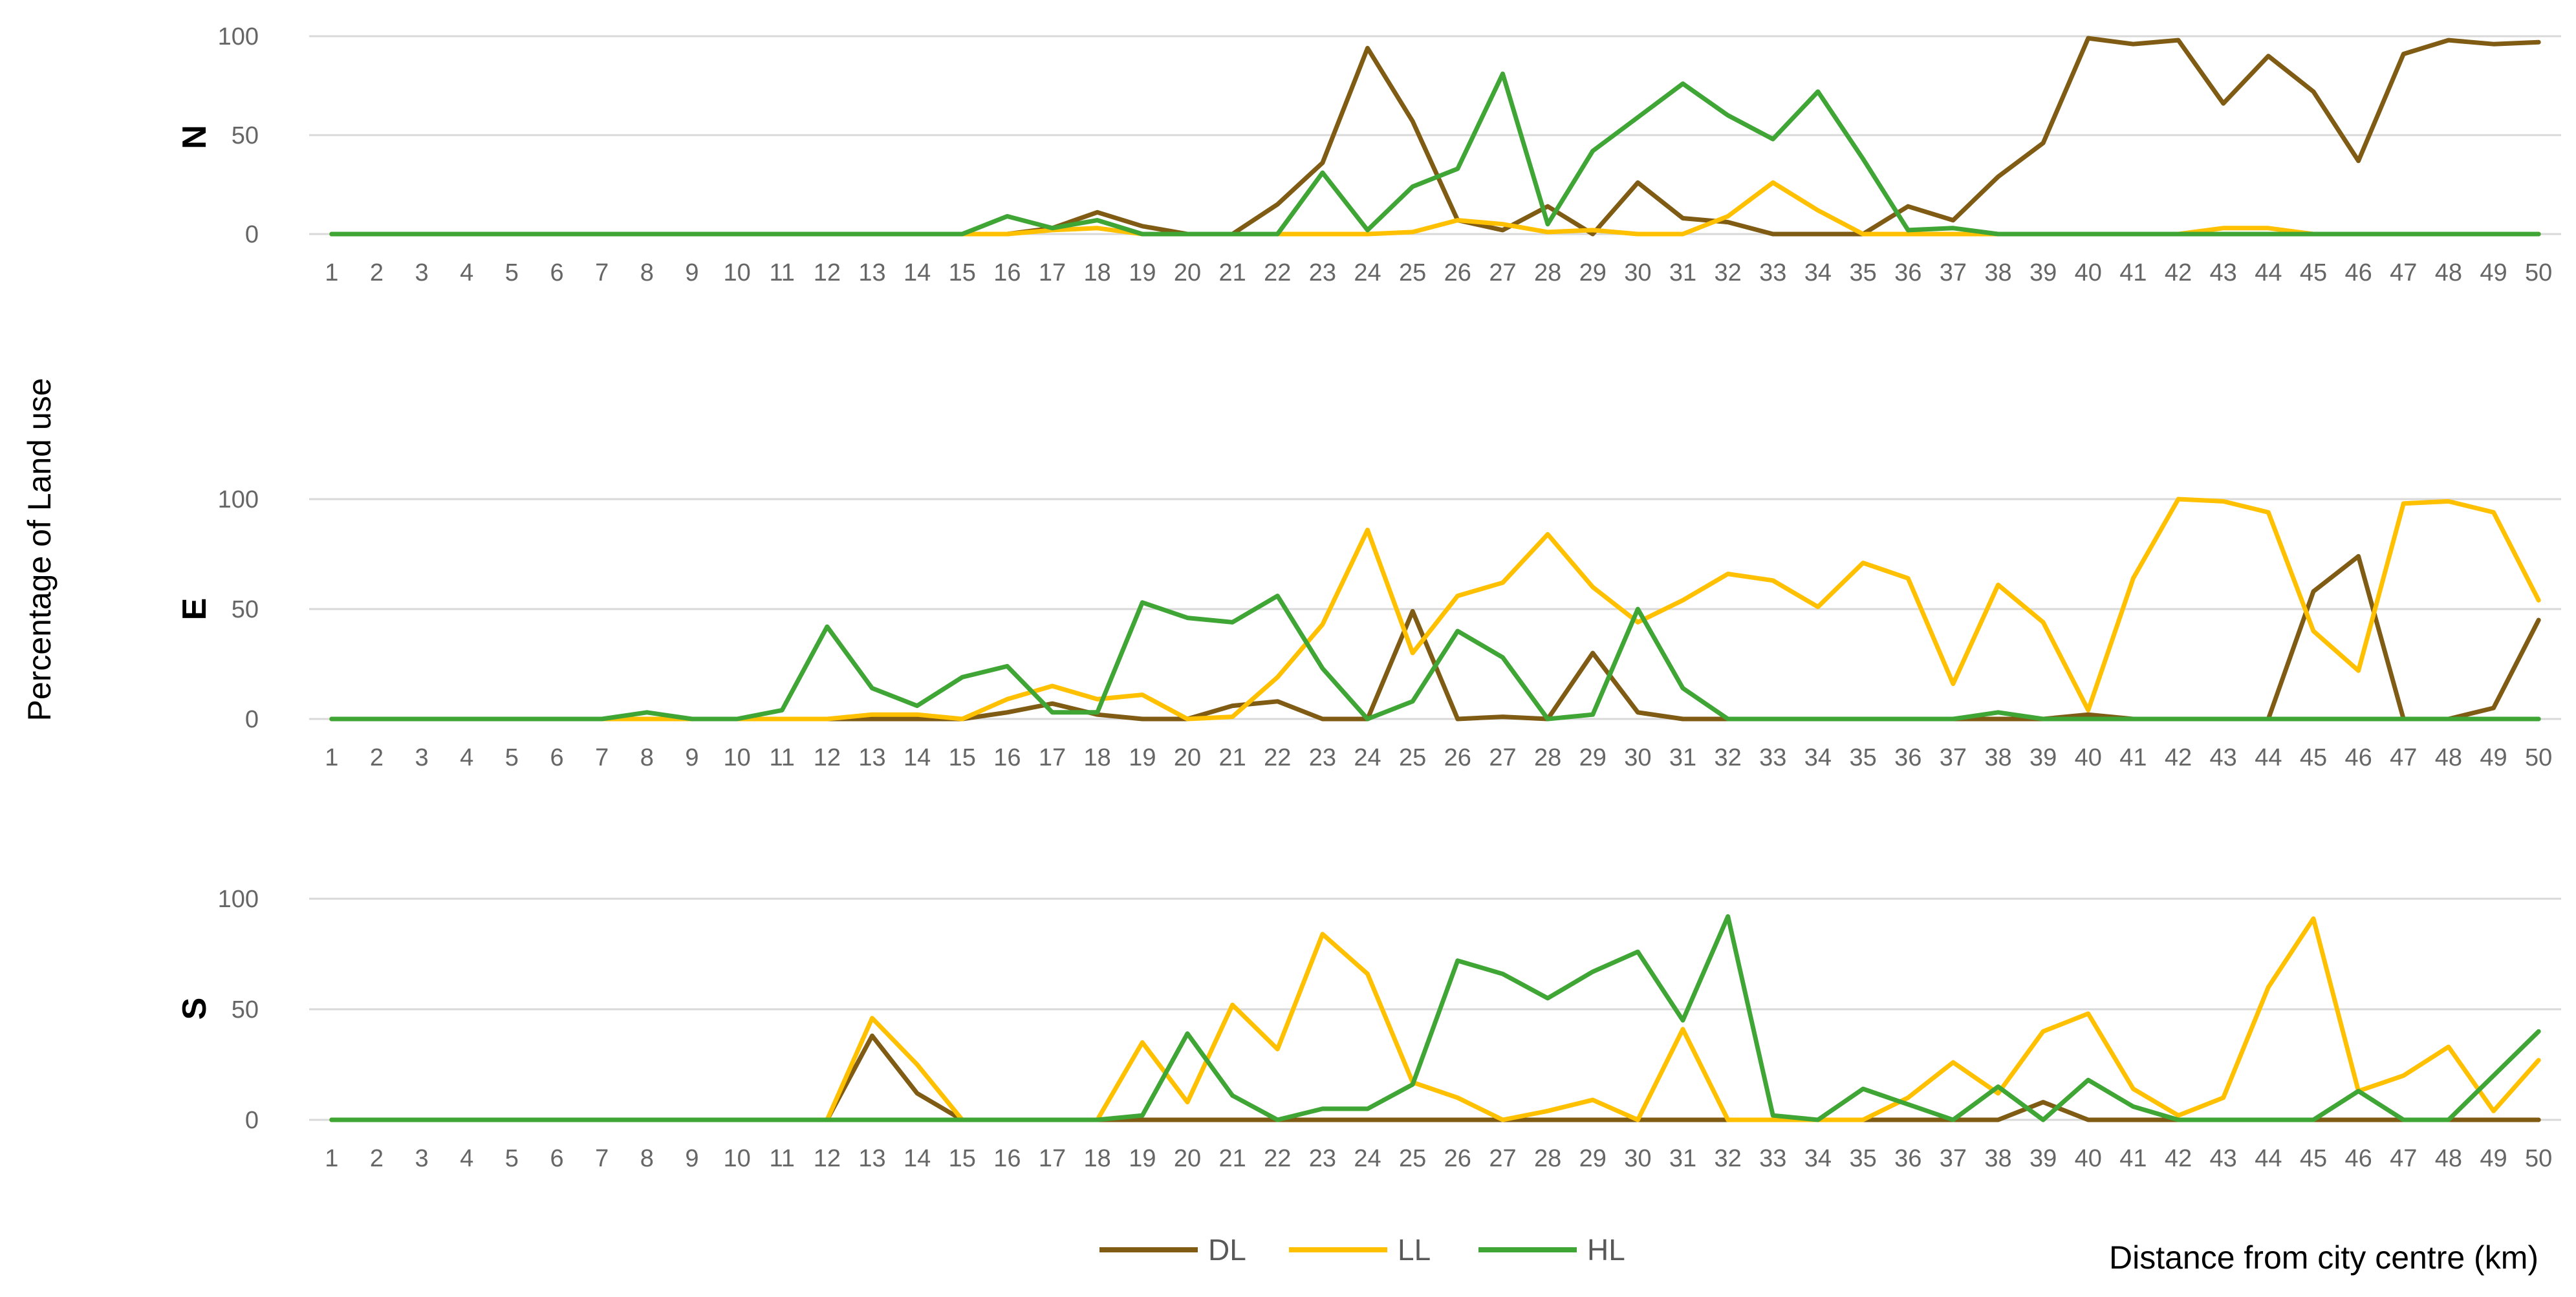 The image size is (2576, 1297). Describe the element at coordinates (1435, 208) in the screenshot. I see `series-line-ll` at that location.